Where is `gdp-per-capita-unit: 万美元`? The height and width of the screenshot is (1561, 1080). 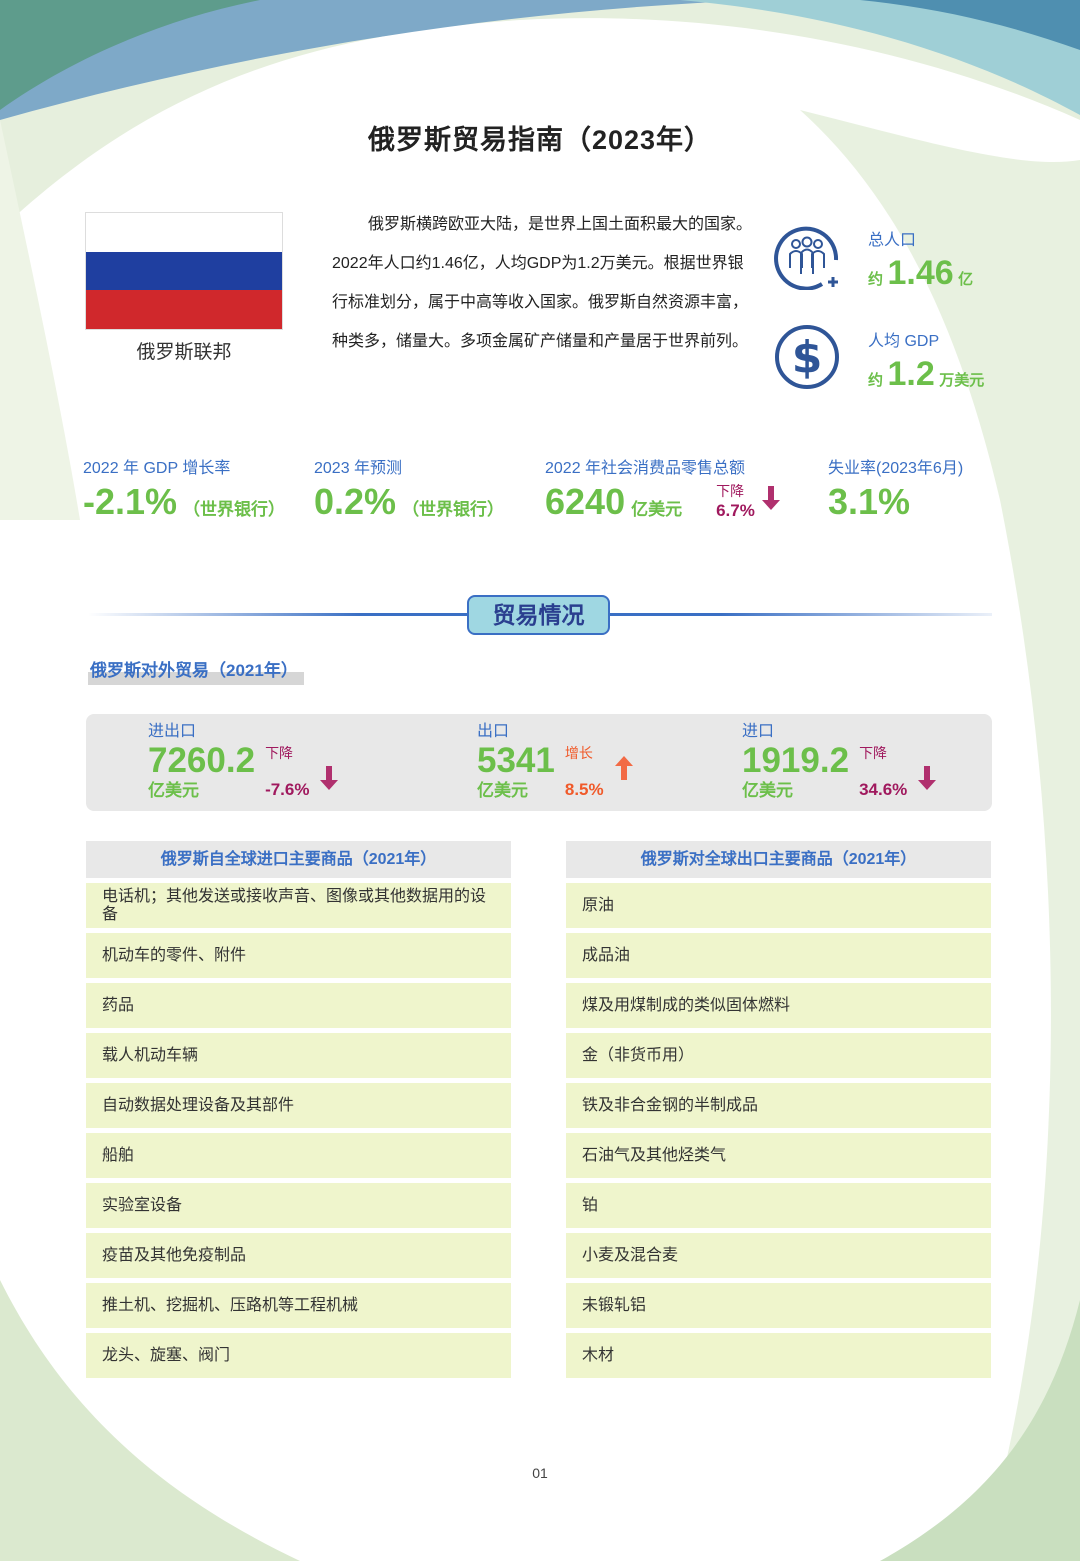 gdp-per-capita-unit: 万美元 is located at coordinates (962, 380).